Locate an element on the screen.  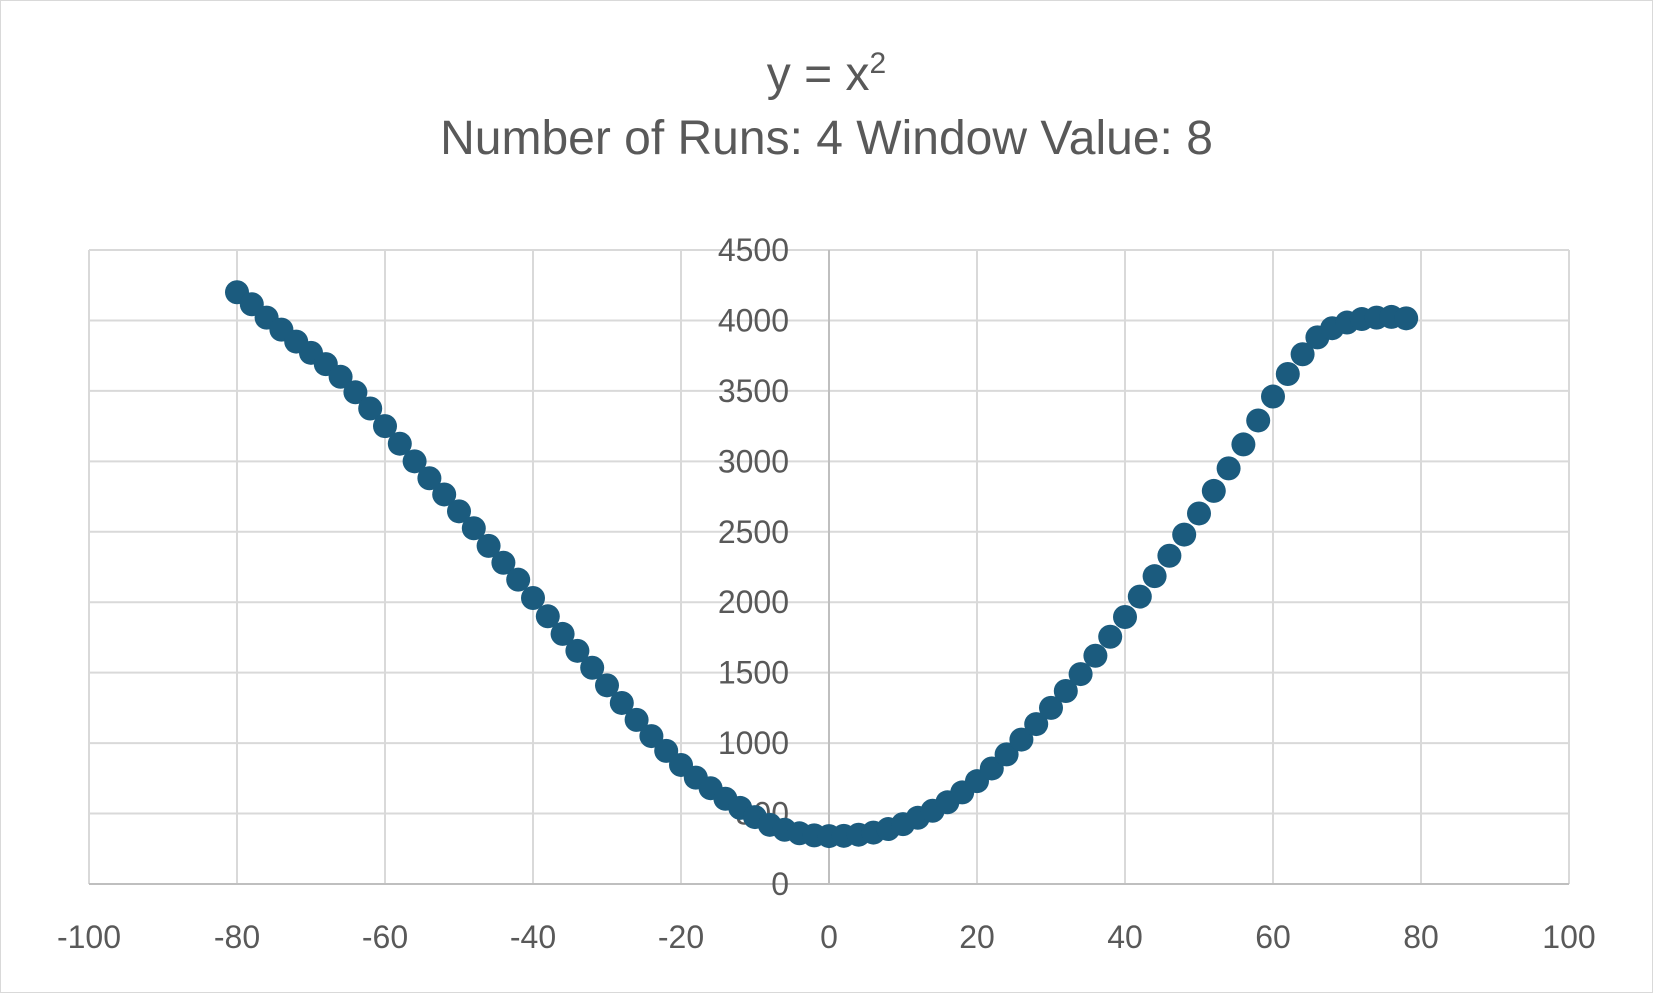
x-tick-label: 100 is located at coordinates (1568, 937).